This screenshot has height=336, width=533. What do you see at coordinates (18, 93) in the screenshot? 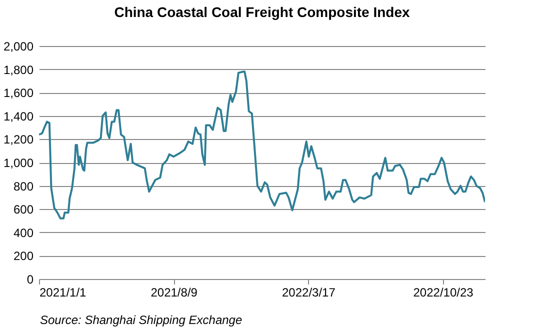
I see `y-tick-label: 1,600` at bounding box center [18, 93].